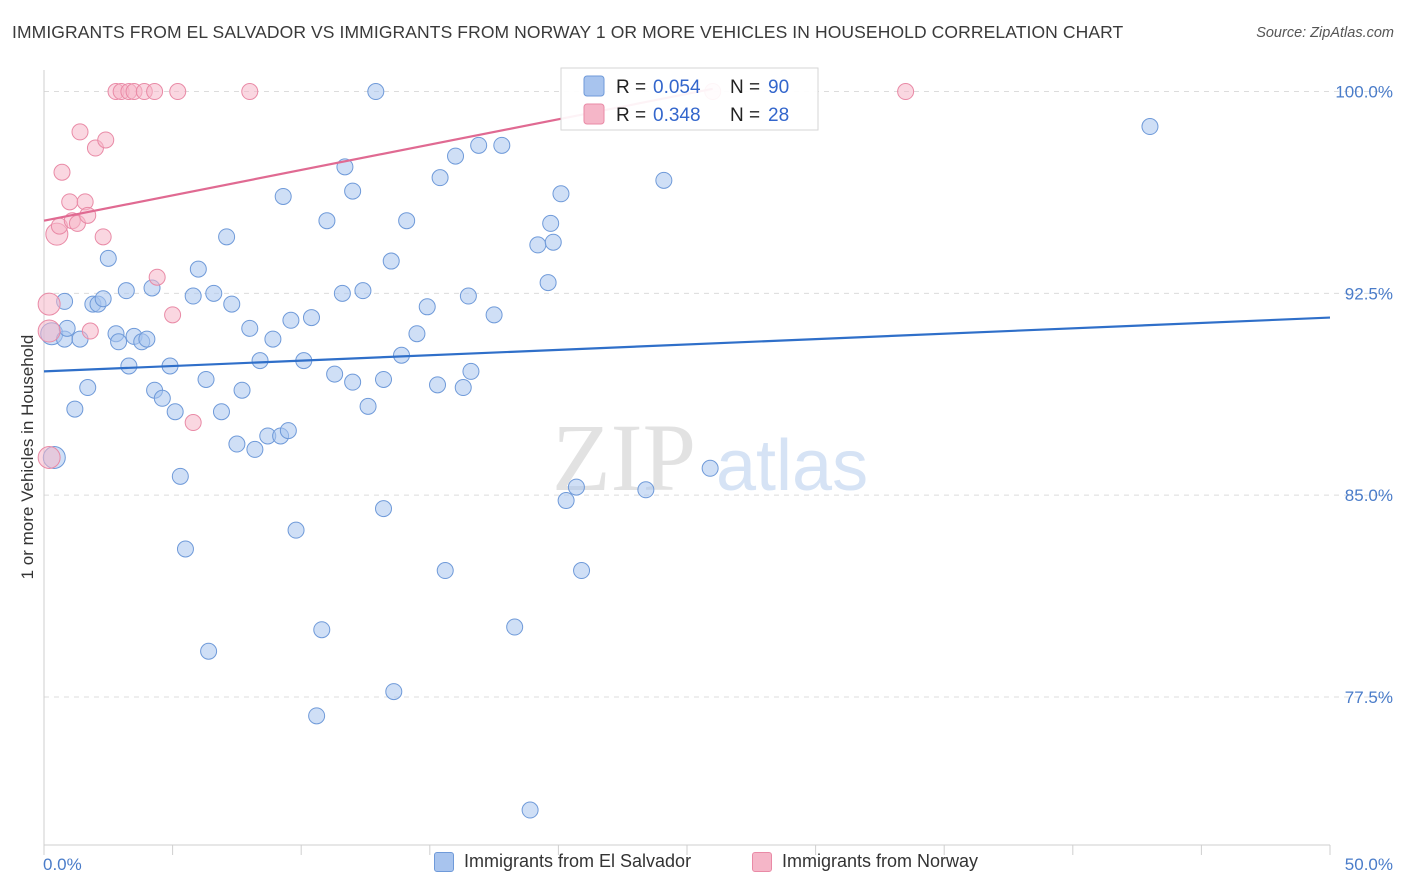 The width and height of the screenshot is (1406, 892). Describe the element at coordinates (687, 344) in the screenshot. I see `trend-line-el-salvador` at that location.